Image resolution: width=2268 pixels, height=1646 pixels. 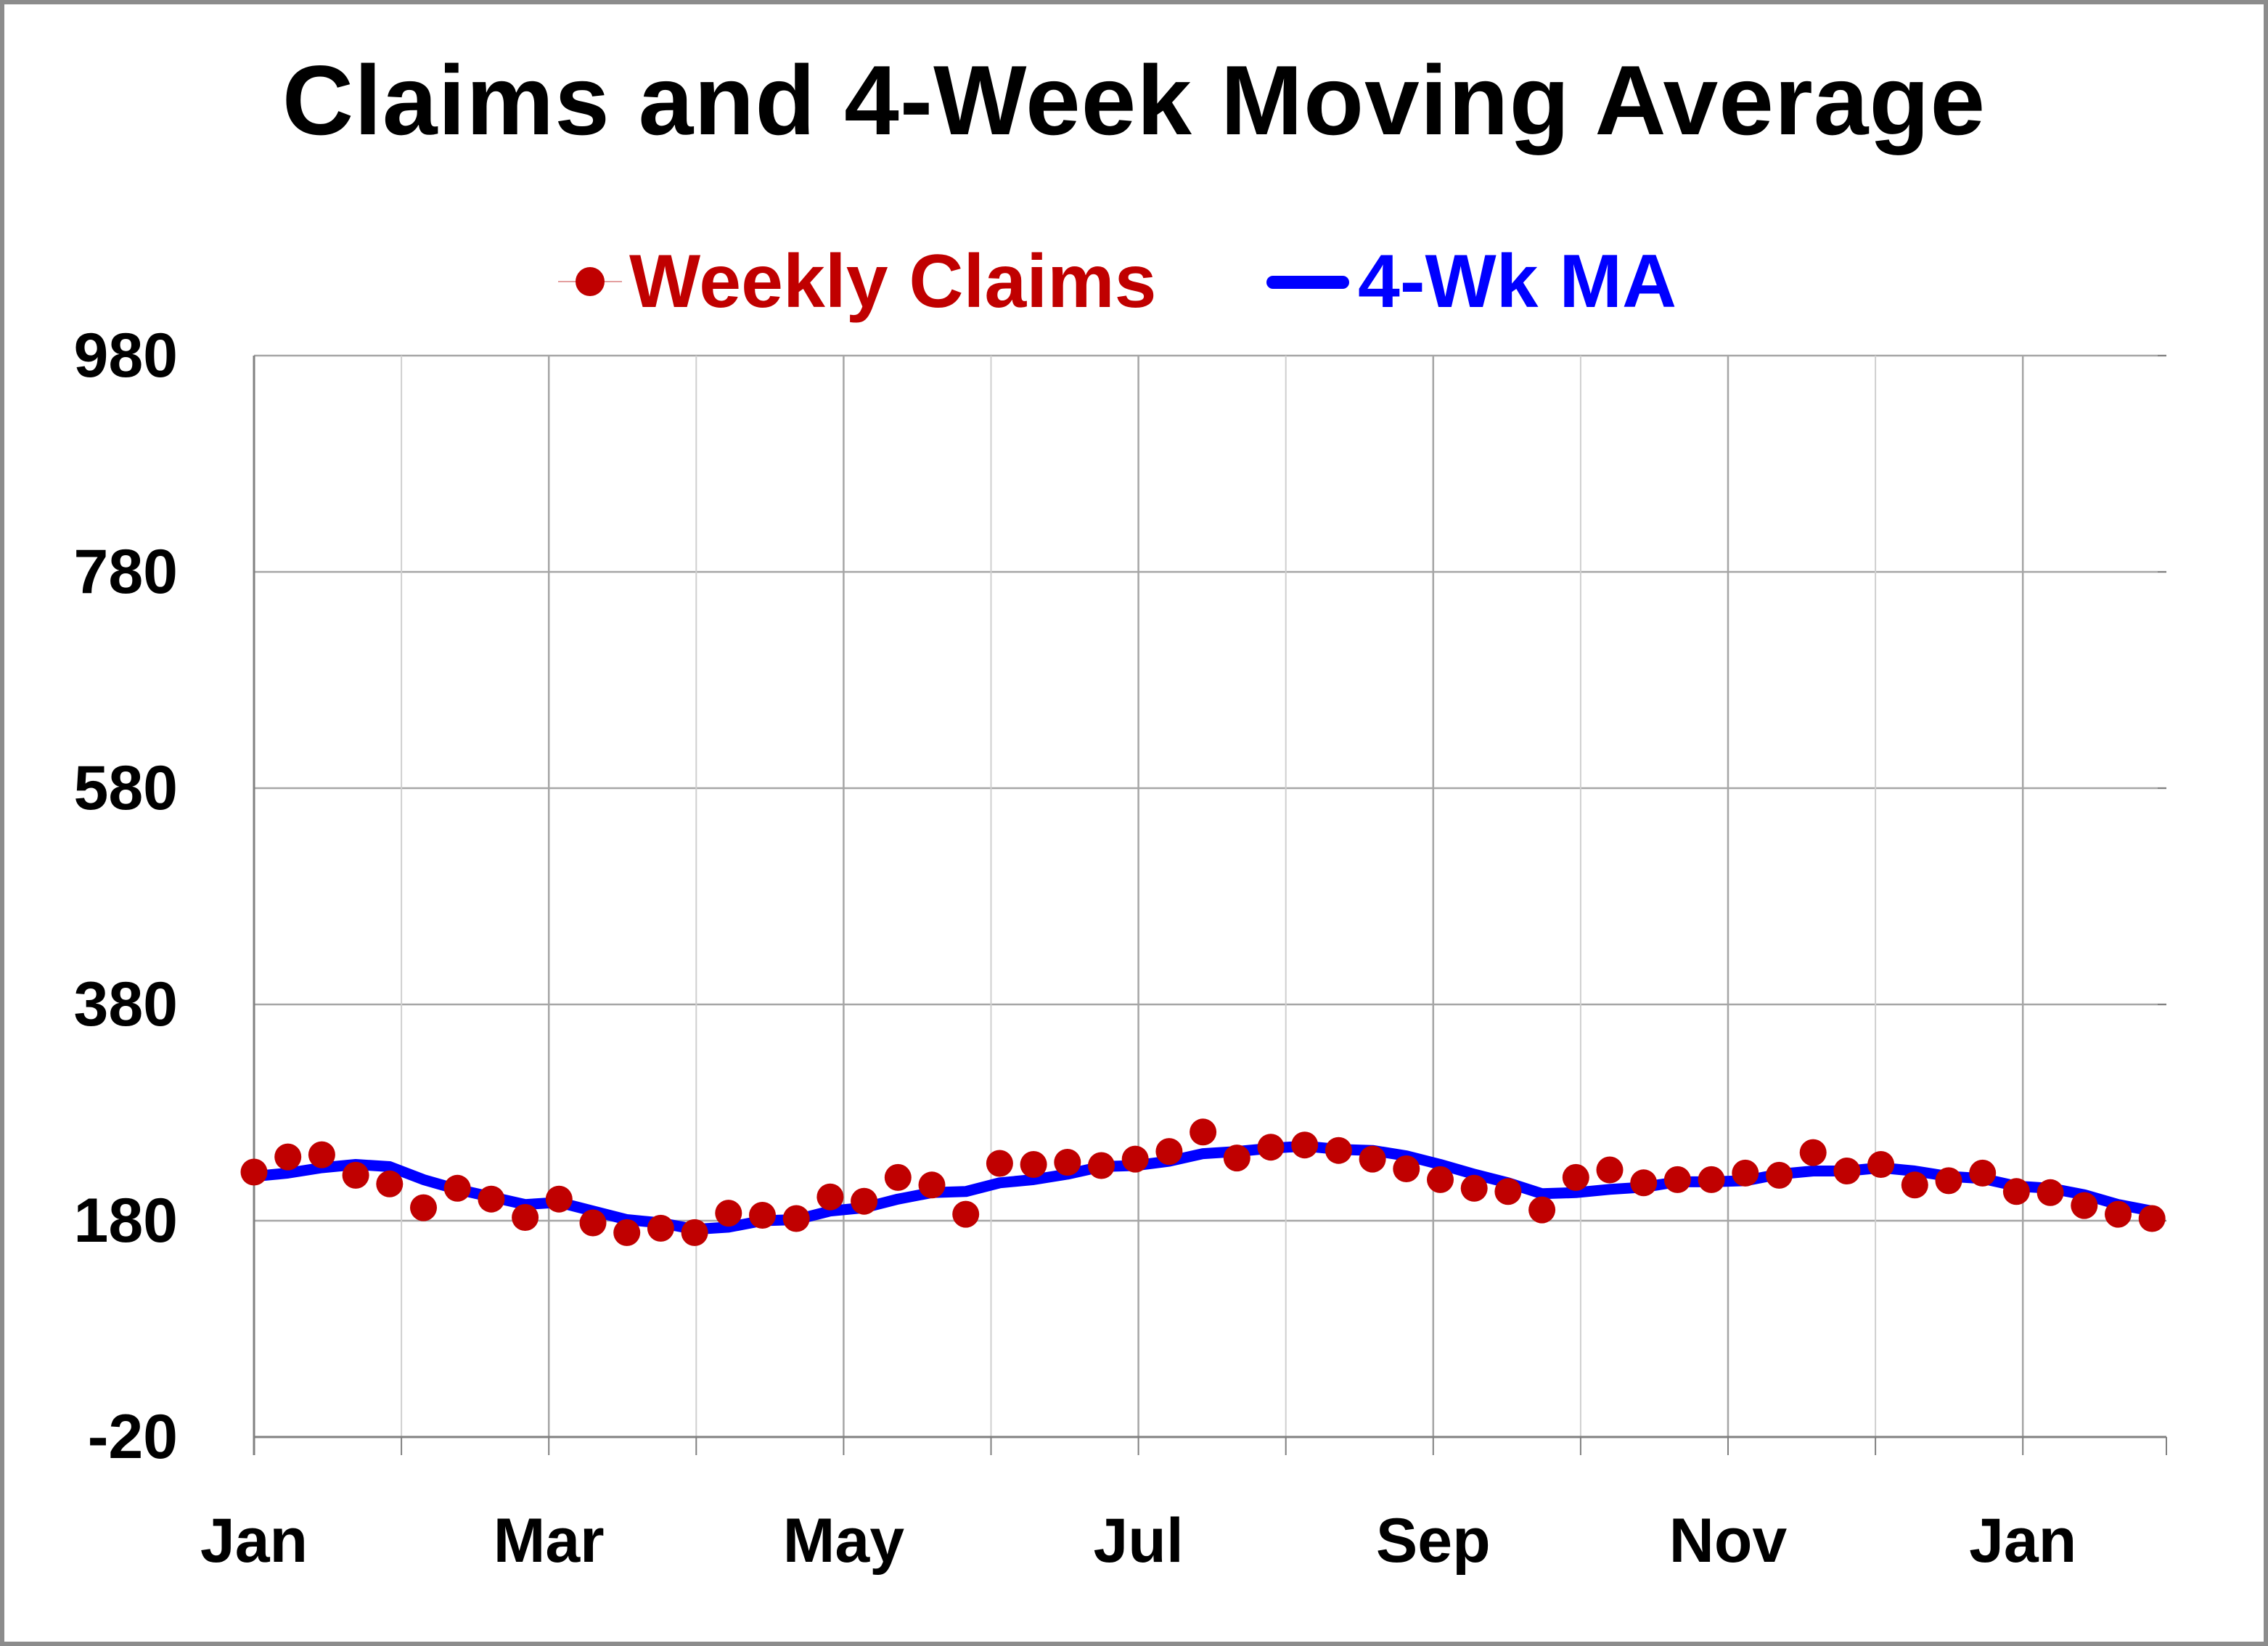 I want to click on y-tick-label: 780, so click(x=126, y=572).